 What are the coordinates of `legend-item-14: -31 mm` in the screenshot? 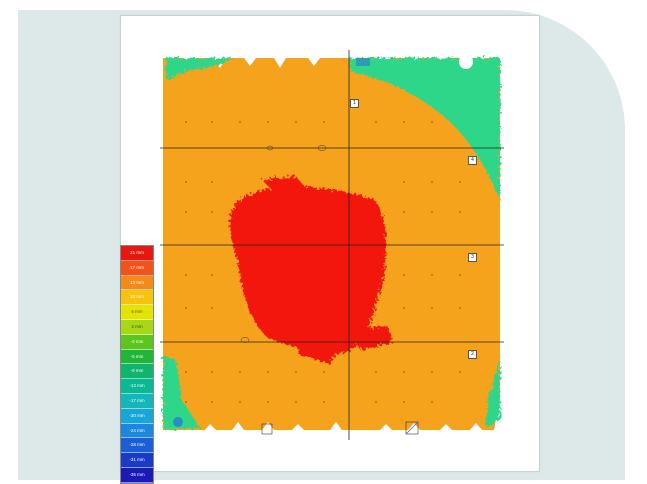 It's located at (137, 460).